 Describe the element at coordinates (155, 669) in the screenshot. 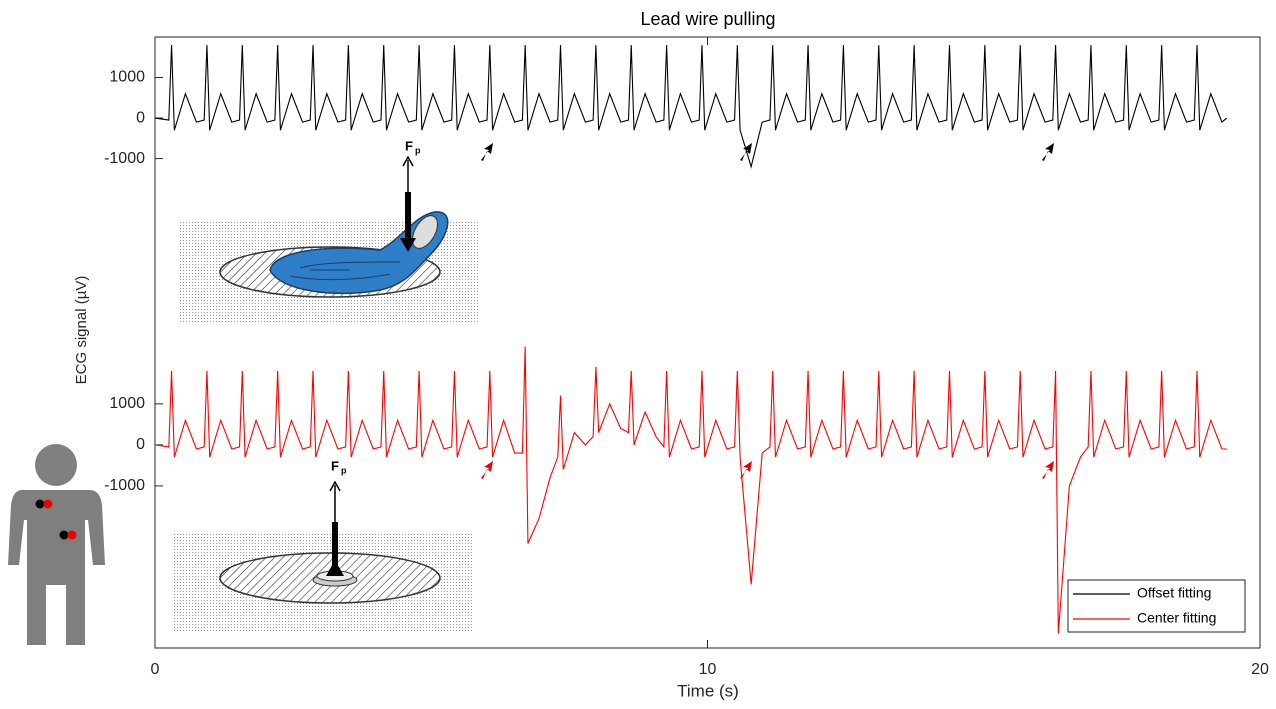

I see `x-tick-label: 0` at that location.